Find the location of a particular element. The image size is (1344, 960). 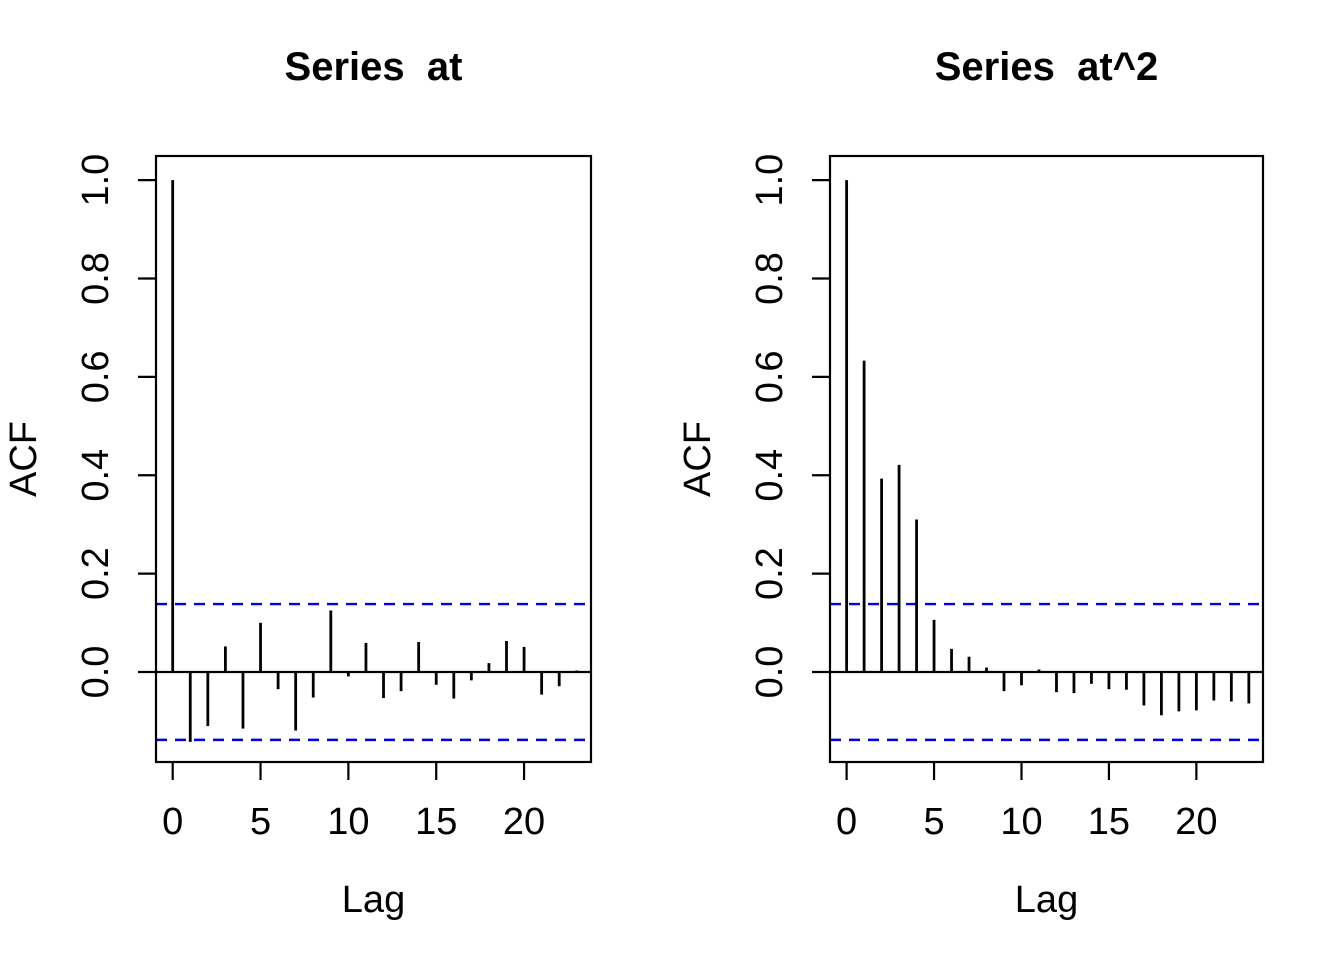

plot-title-right: Series at^2 is located at coordinates (1046, 67).